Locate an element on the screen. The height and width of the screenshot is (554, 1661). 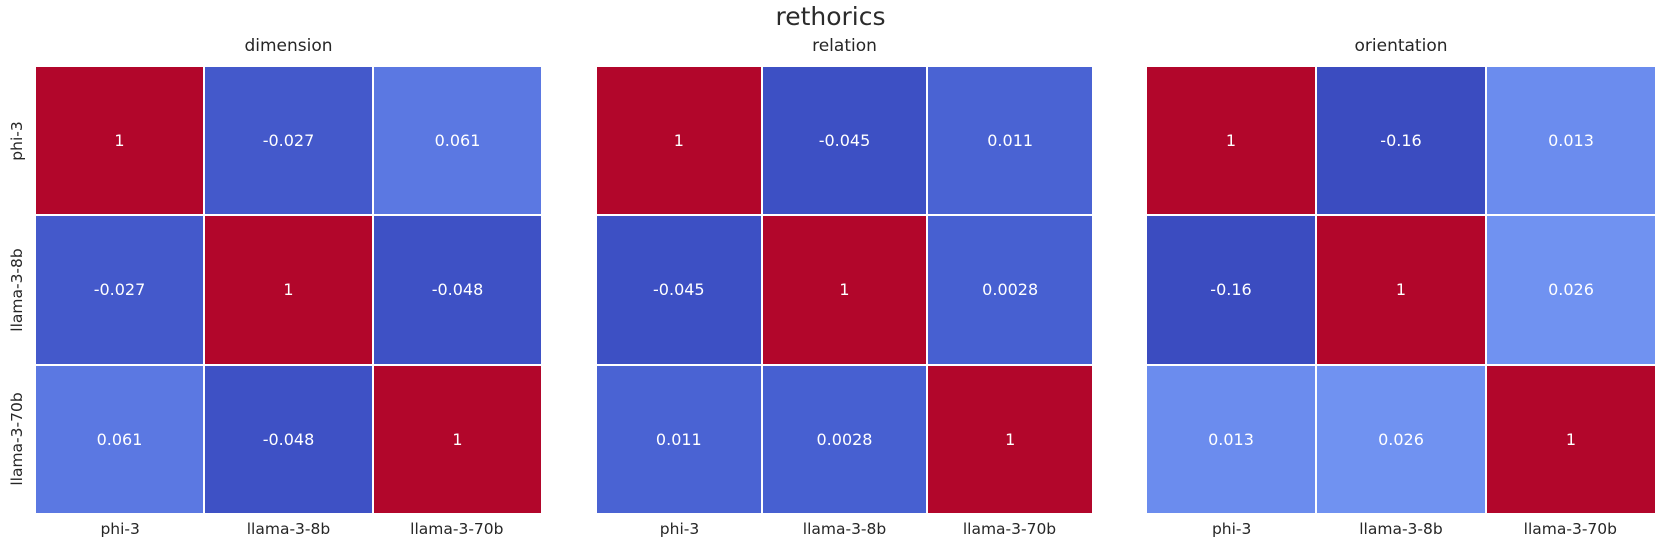
row-label: llama-3-8b is located at coordinates (17, 290).